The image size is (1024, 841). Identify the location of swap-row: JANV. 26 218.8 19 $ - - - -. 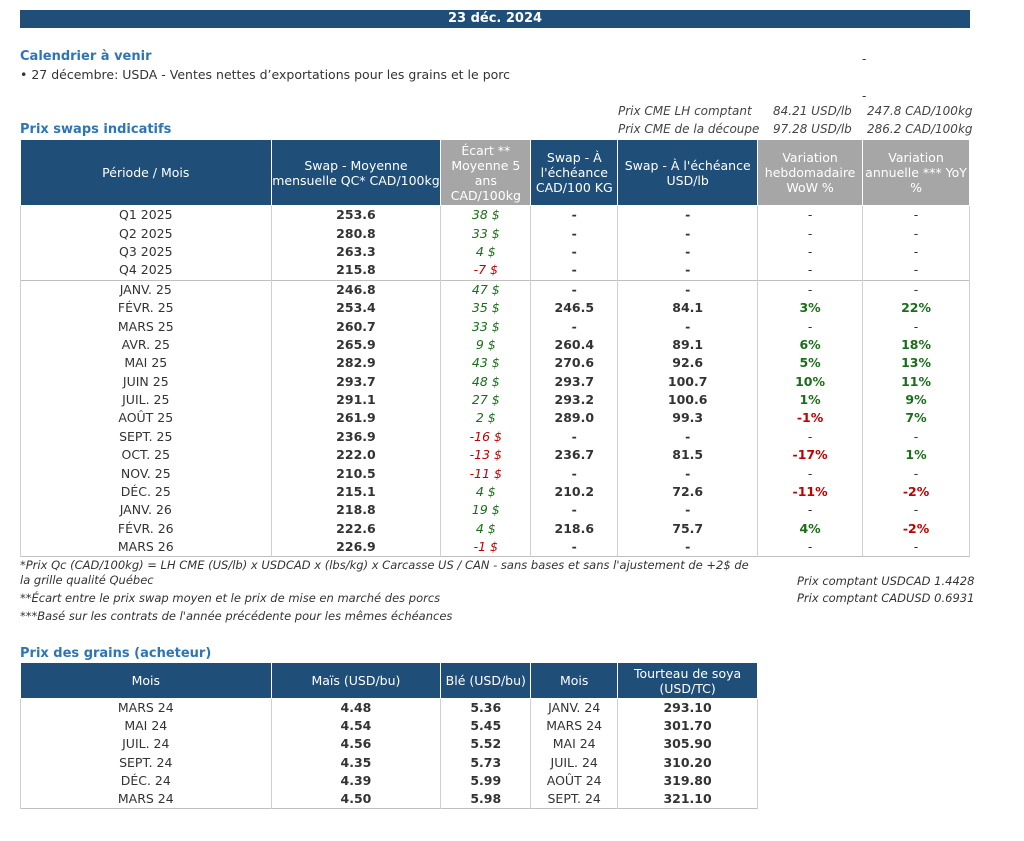
(495, 510).